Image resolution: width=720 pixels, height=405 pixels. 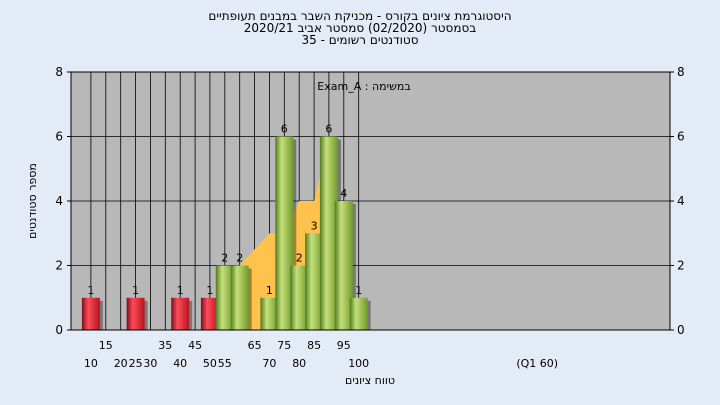 What do you see at coordinates (91, 363) in the screenshot?
I see `x-tick-label: 10` at bounding box center [91, 363].